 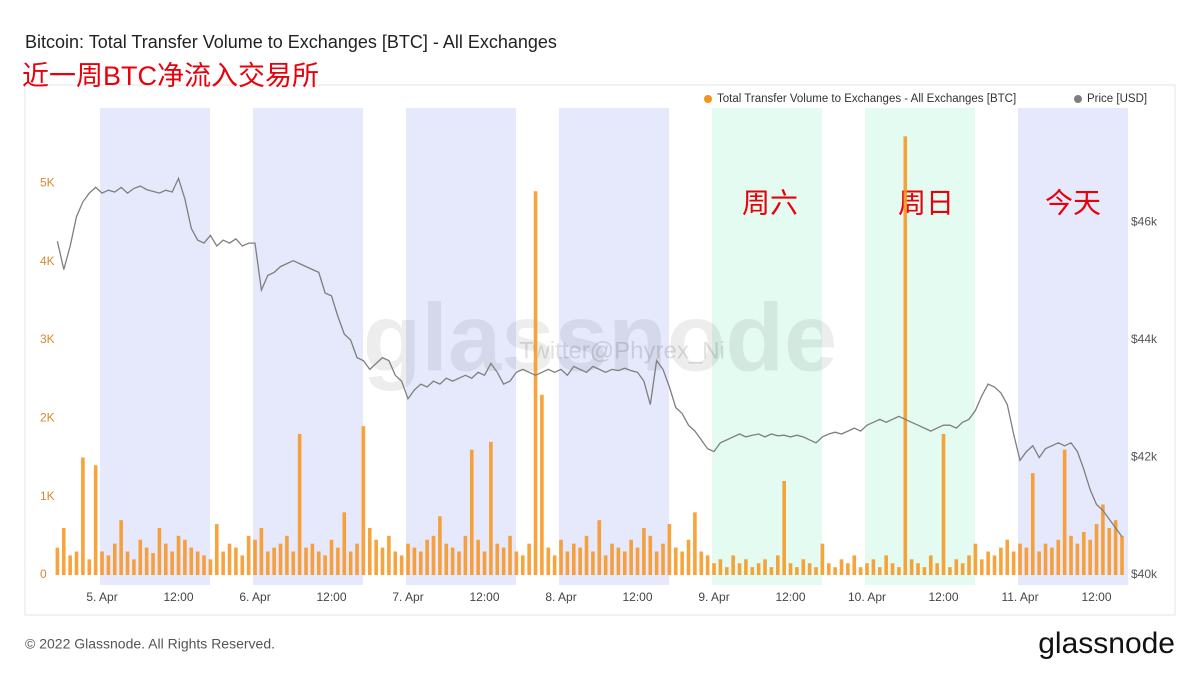 I want to click on y-tick-label: 1K, so click(x=47, y=496).